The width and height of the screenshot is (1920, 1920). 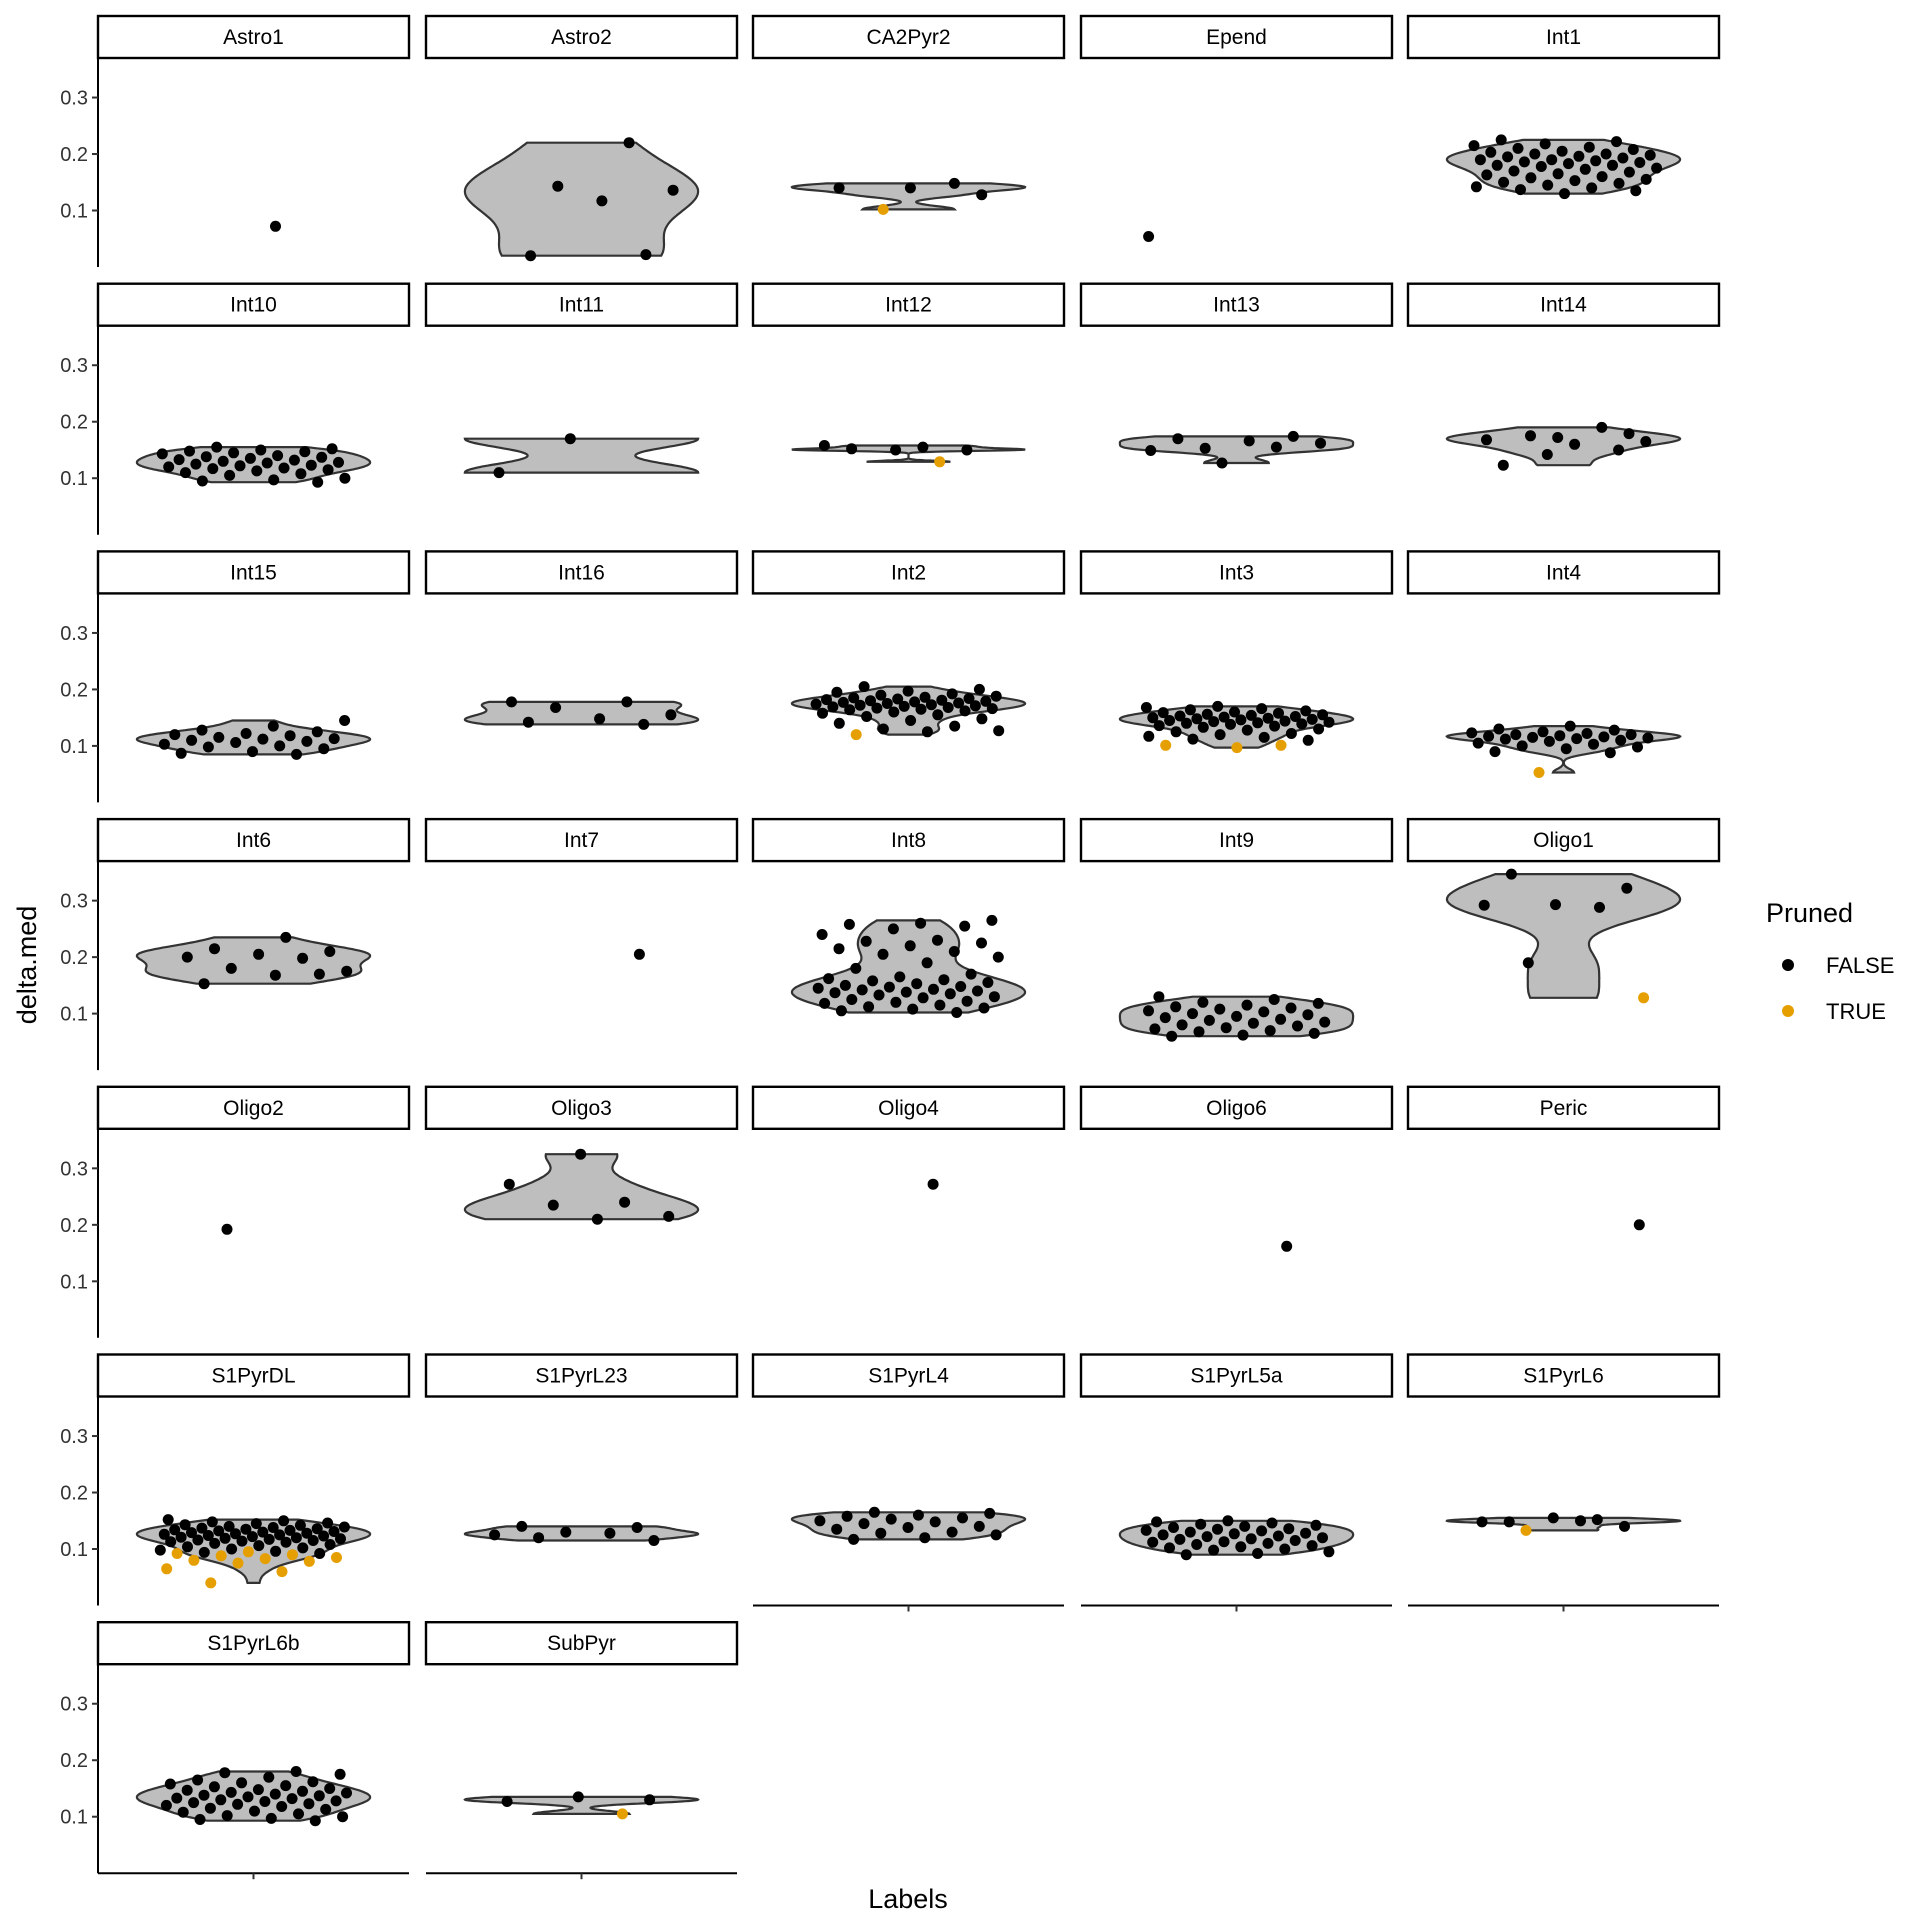 I want to click on facet-panel-Int9: Int9, so click(x=1236, y=929).